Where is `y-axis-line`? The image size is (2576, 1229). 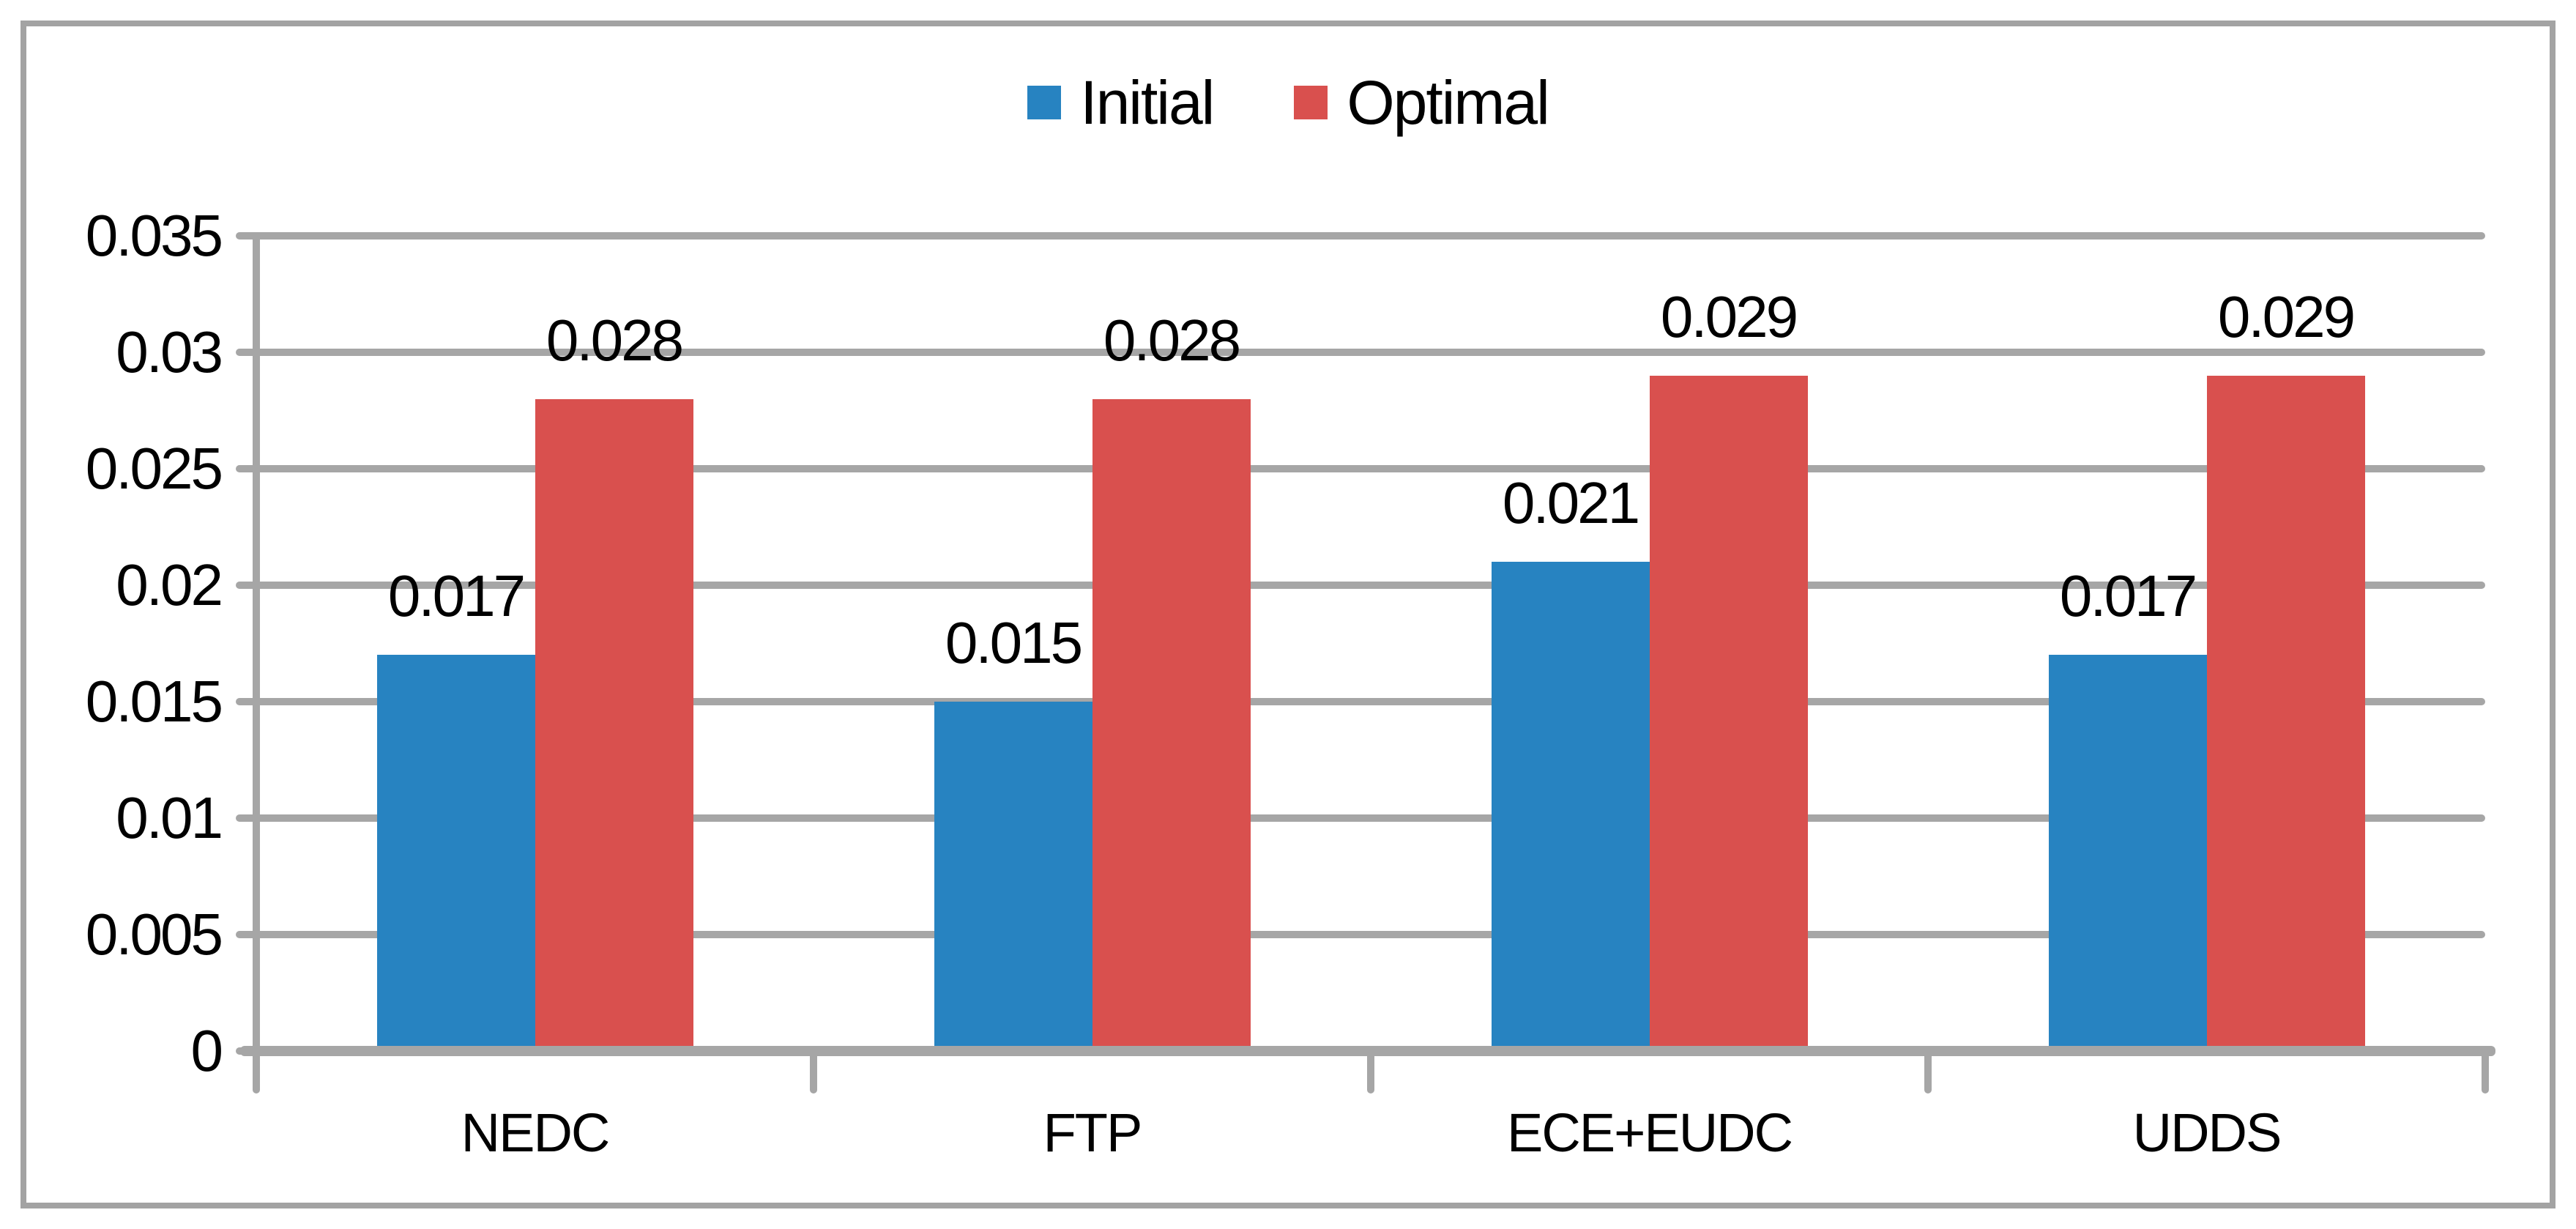 y-axis-line is located at coordinates (256, 650).